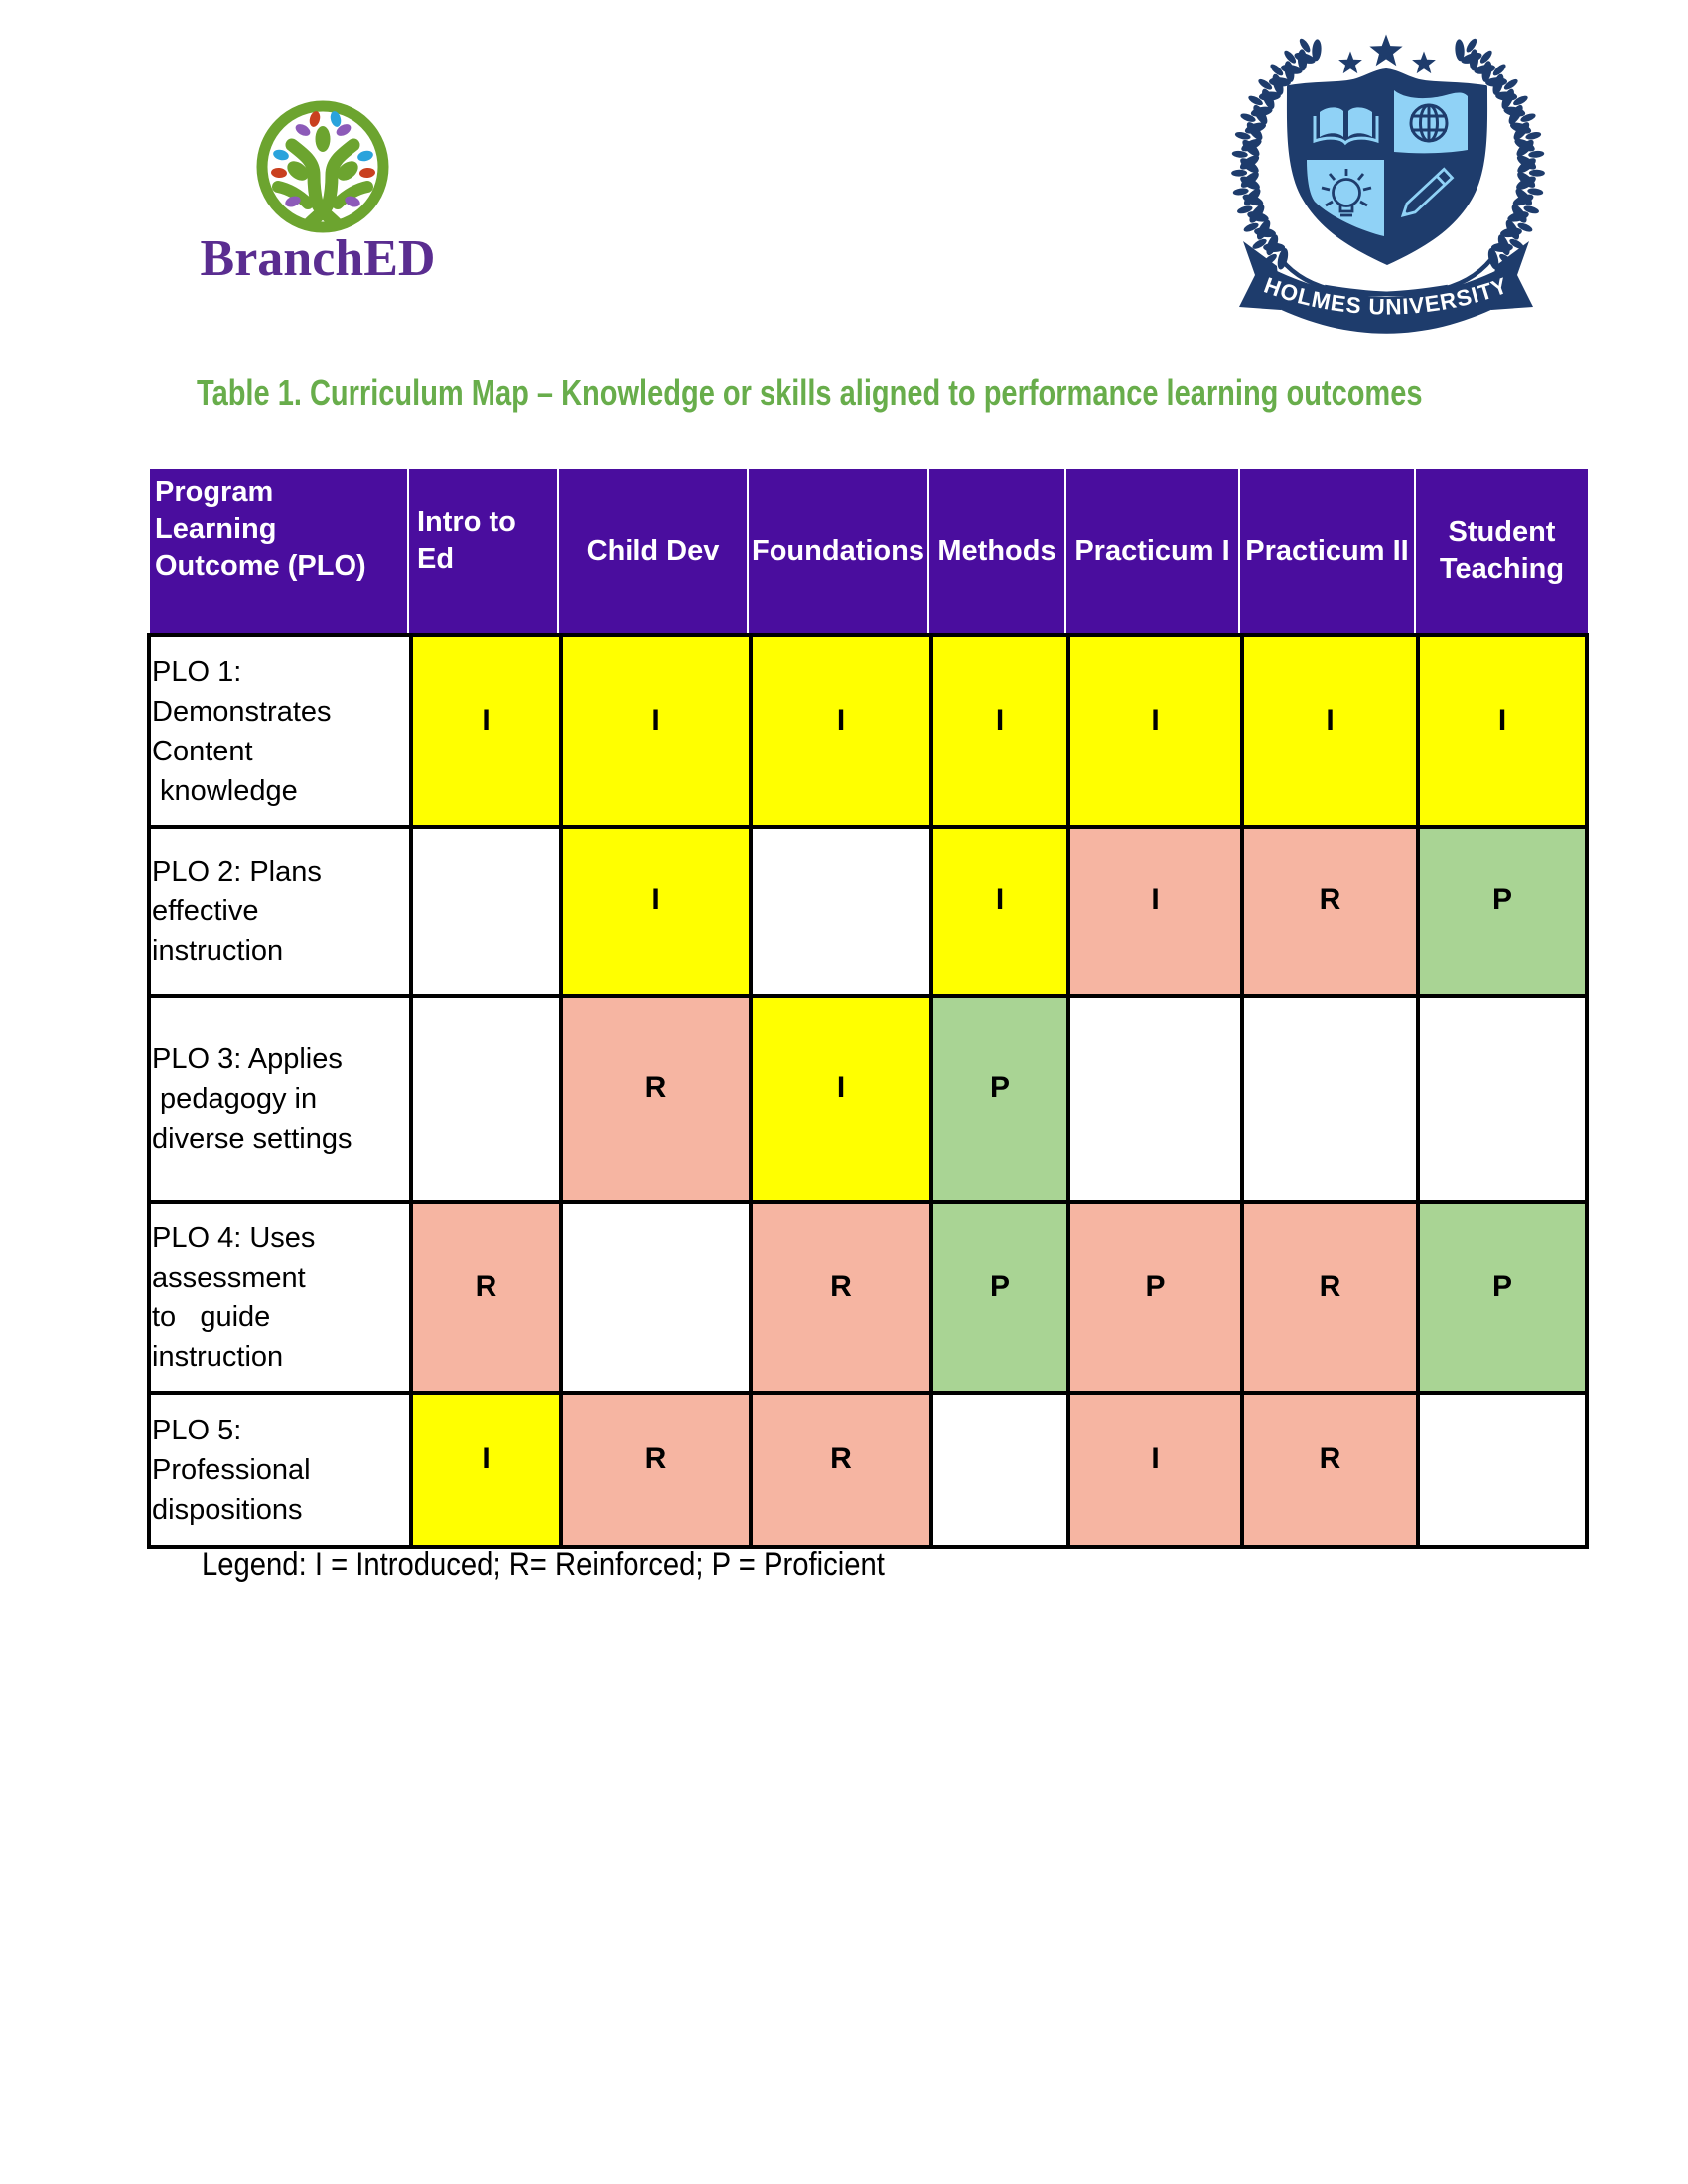  I want to click on svg-text: BranchED, so click(318, 258).